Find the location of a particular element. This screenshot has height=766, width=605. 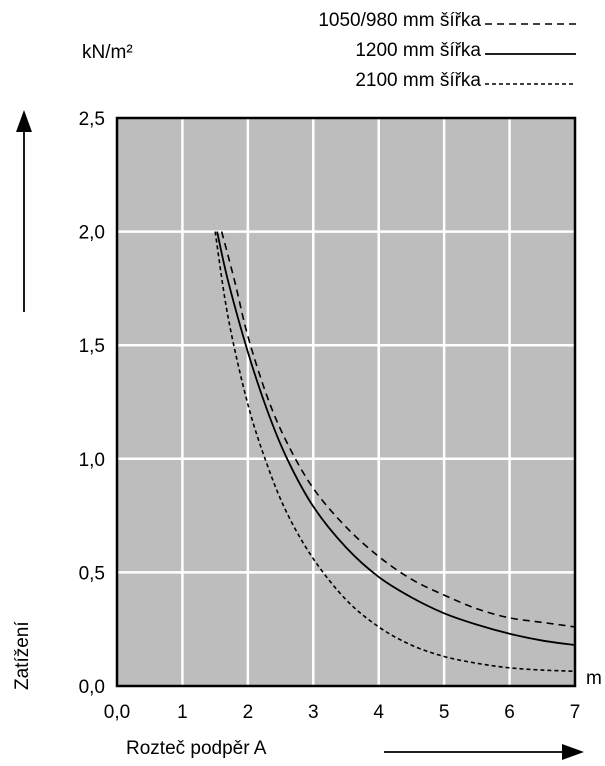

x-tick-labels: 0,0 1 2 3 4 5 6 7 is located at coordinates (342, 712).